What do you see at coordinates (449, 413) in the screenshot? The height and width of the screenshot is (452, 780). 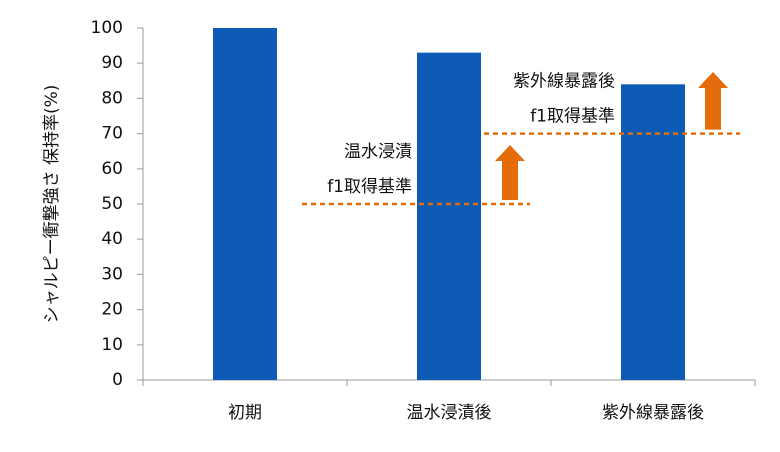 I see `x-tick-label: 温水浸漬後` at bounding box center [449, 413].